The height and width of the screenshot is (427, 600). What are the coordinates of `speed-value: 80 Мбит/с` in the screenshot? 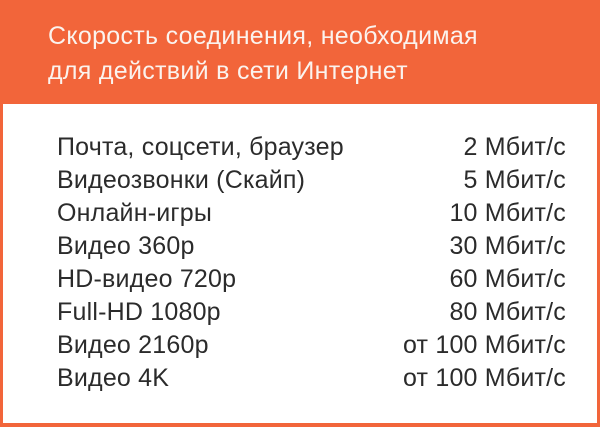 It's located at (507, 312).